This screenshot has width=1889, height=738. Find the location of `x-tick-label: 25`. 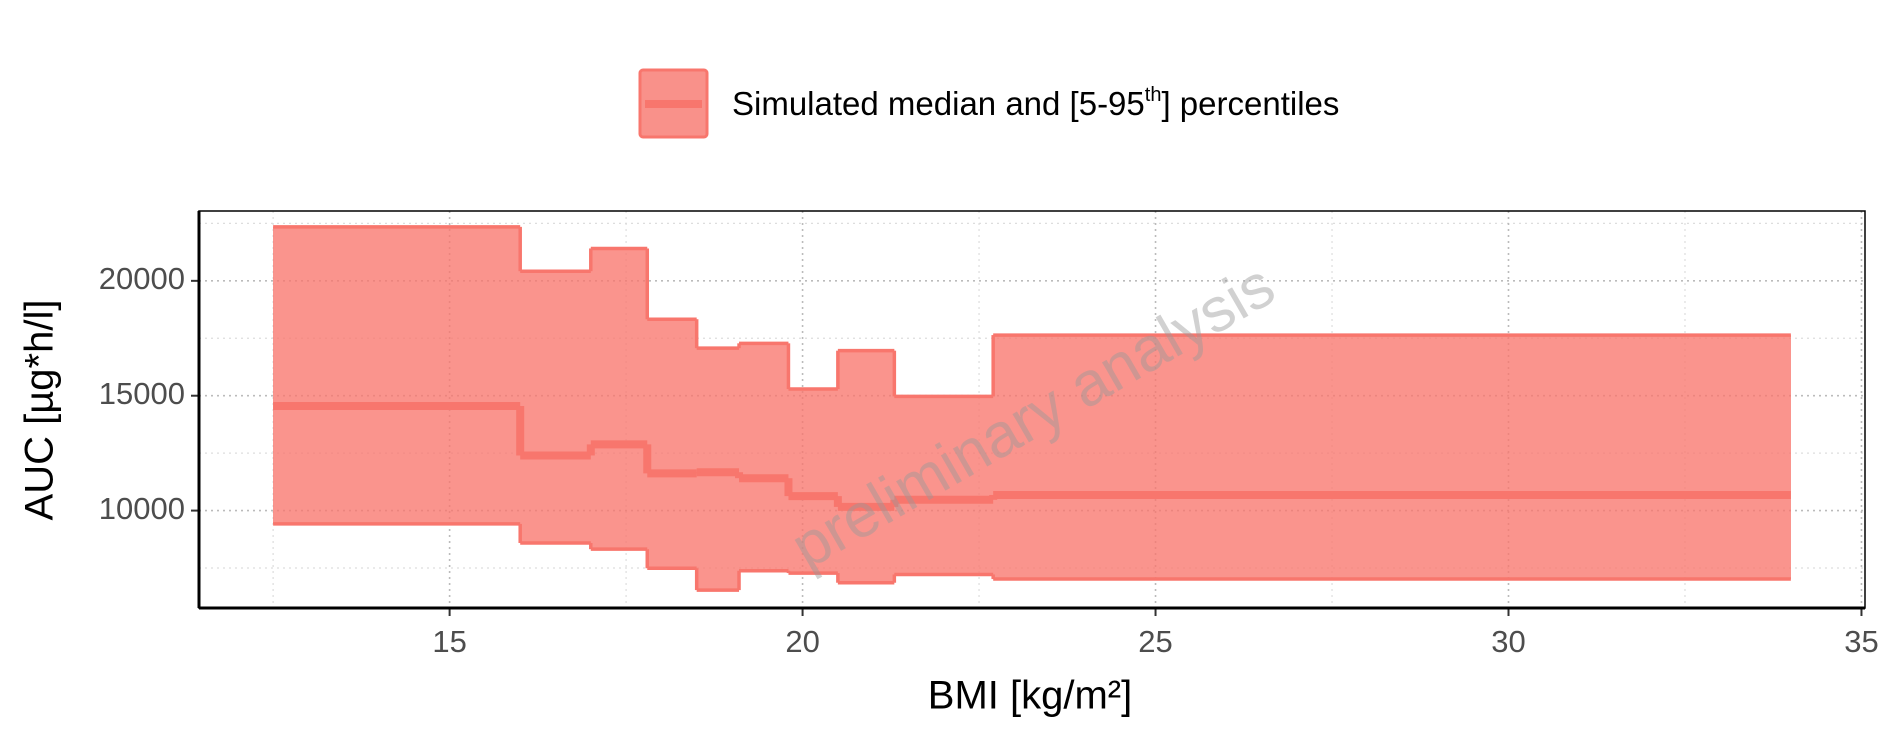

x-tick-label: 25 is located at coordinates (1155, 641).